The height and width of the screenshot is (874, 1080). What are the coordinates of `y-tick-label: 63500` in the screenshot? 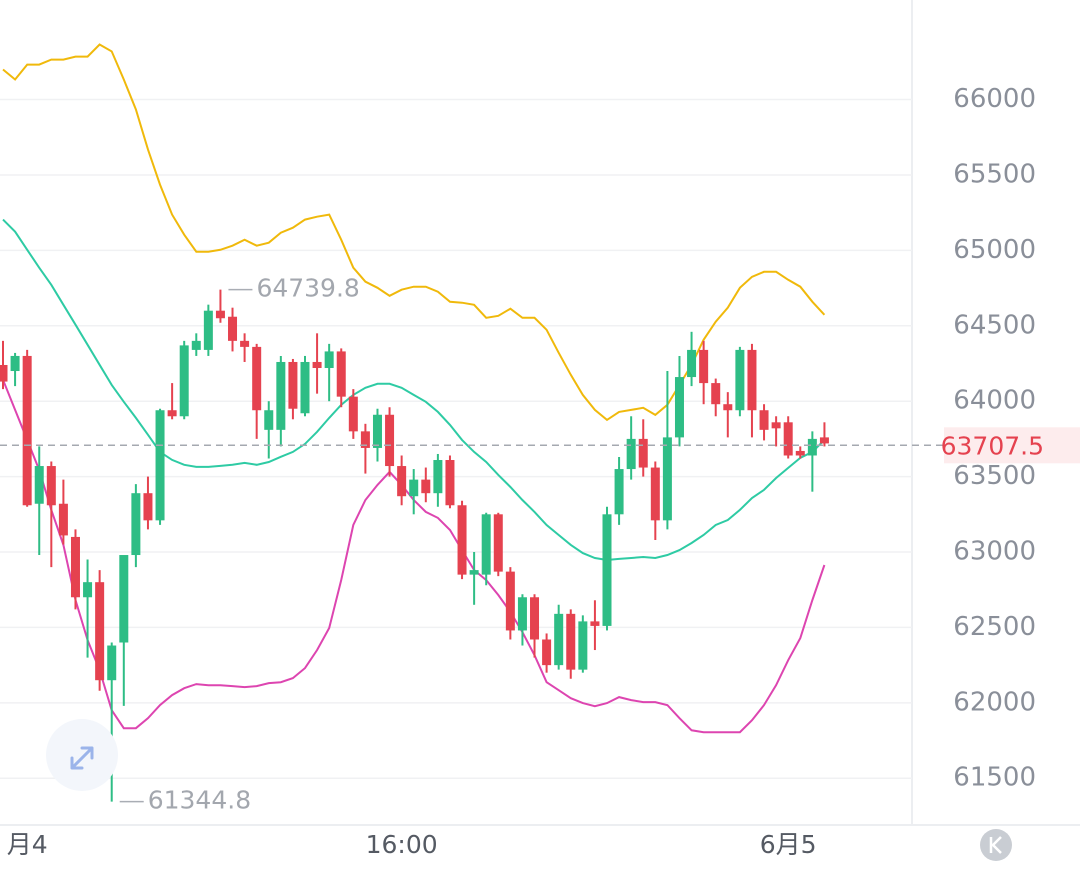 It's located at (994, 476).